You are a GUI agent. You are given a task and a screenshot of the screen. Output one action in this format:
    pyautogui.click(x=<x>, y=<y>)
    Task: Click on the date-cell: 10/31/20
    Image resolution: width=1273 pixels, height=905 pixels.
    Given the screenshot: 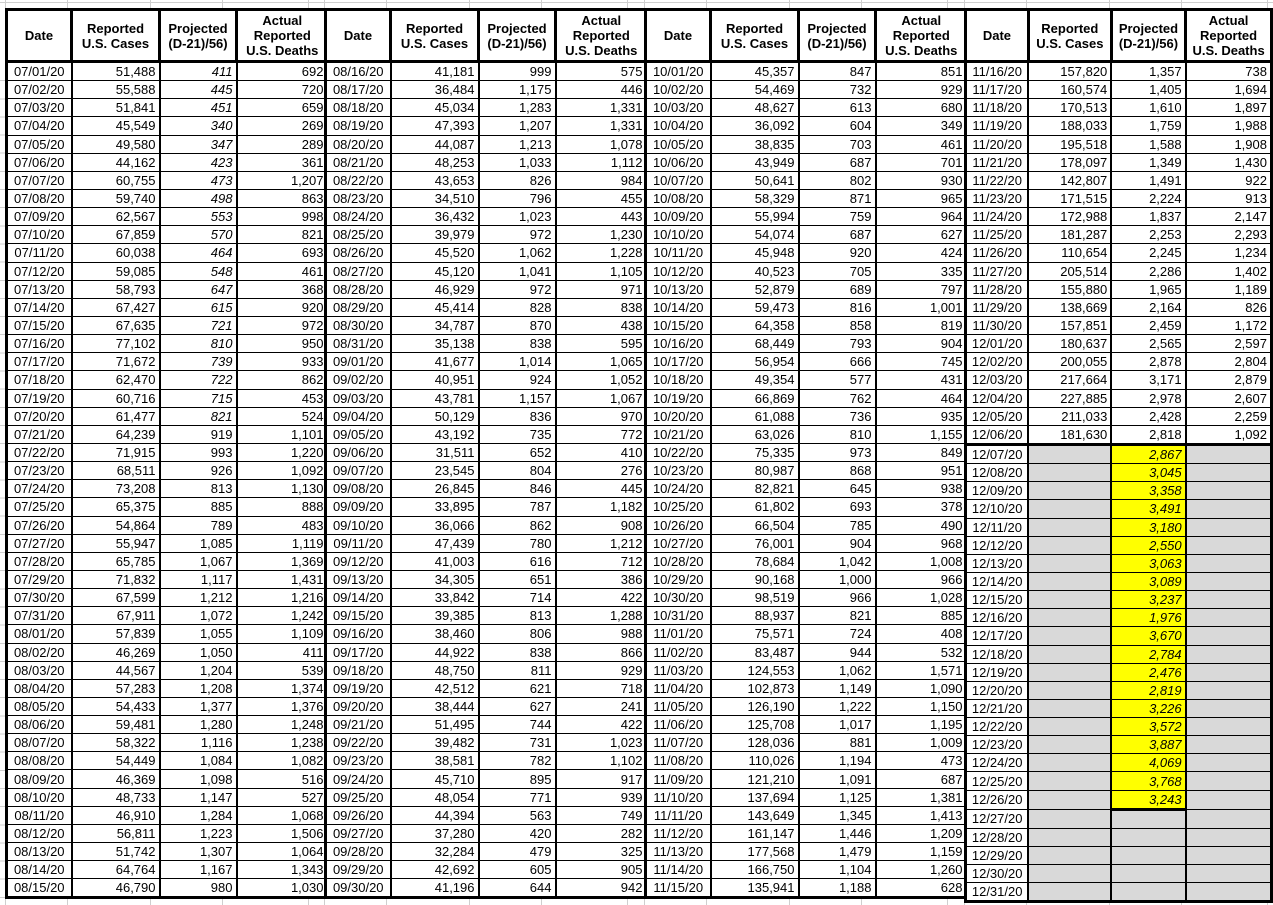 What is the action you would take?
    pyautogui.click(x=678, y=616)
    